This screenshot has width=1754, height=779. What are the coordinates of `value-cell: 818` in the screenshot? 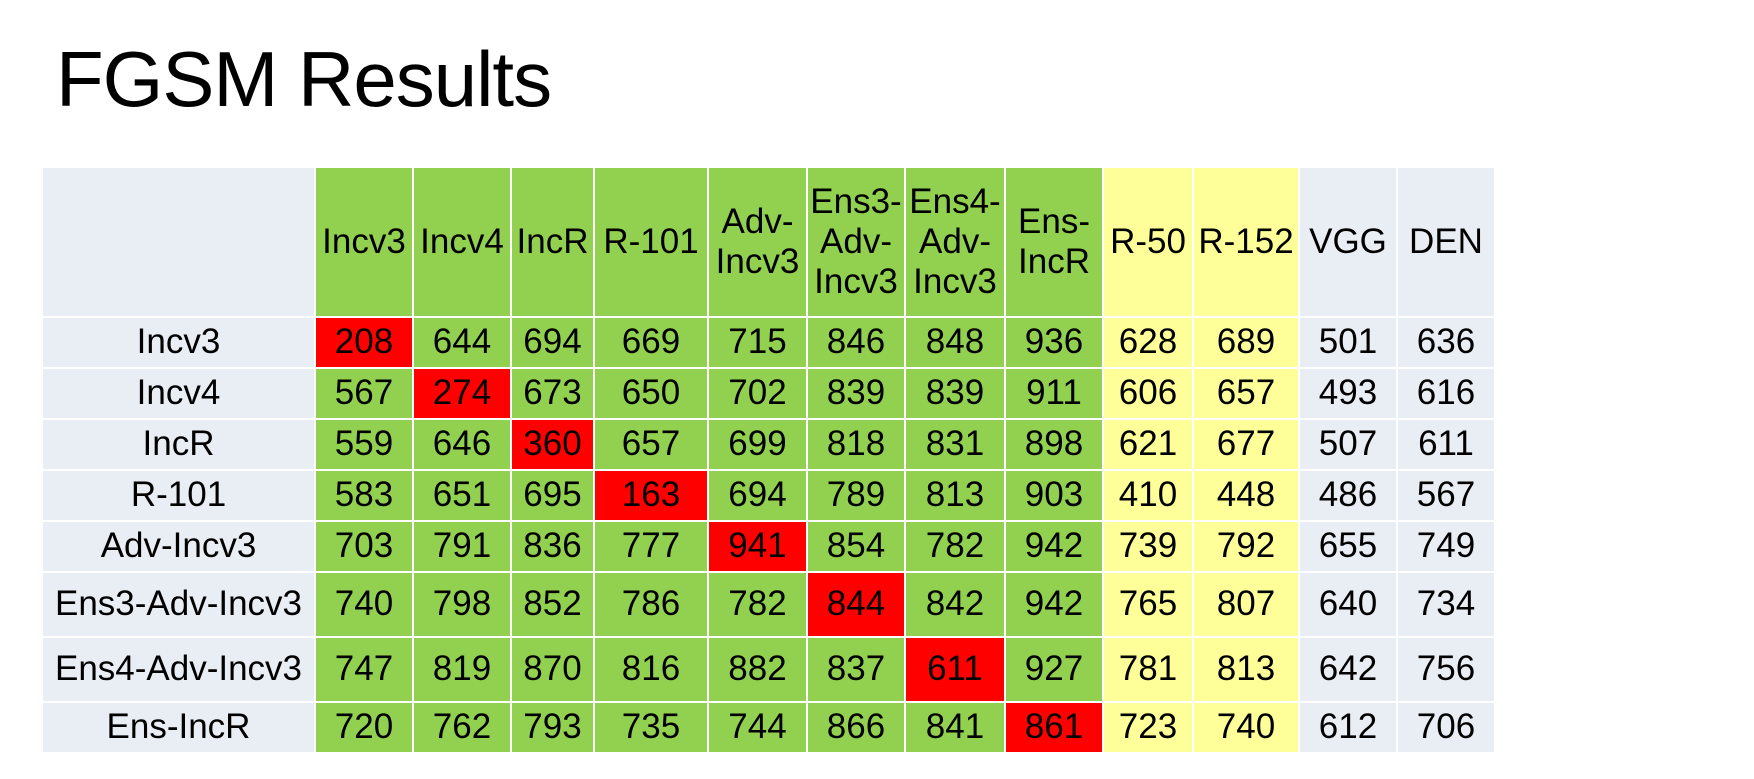 It's located at (856, 444).